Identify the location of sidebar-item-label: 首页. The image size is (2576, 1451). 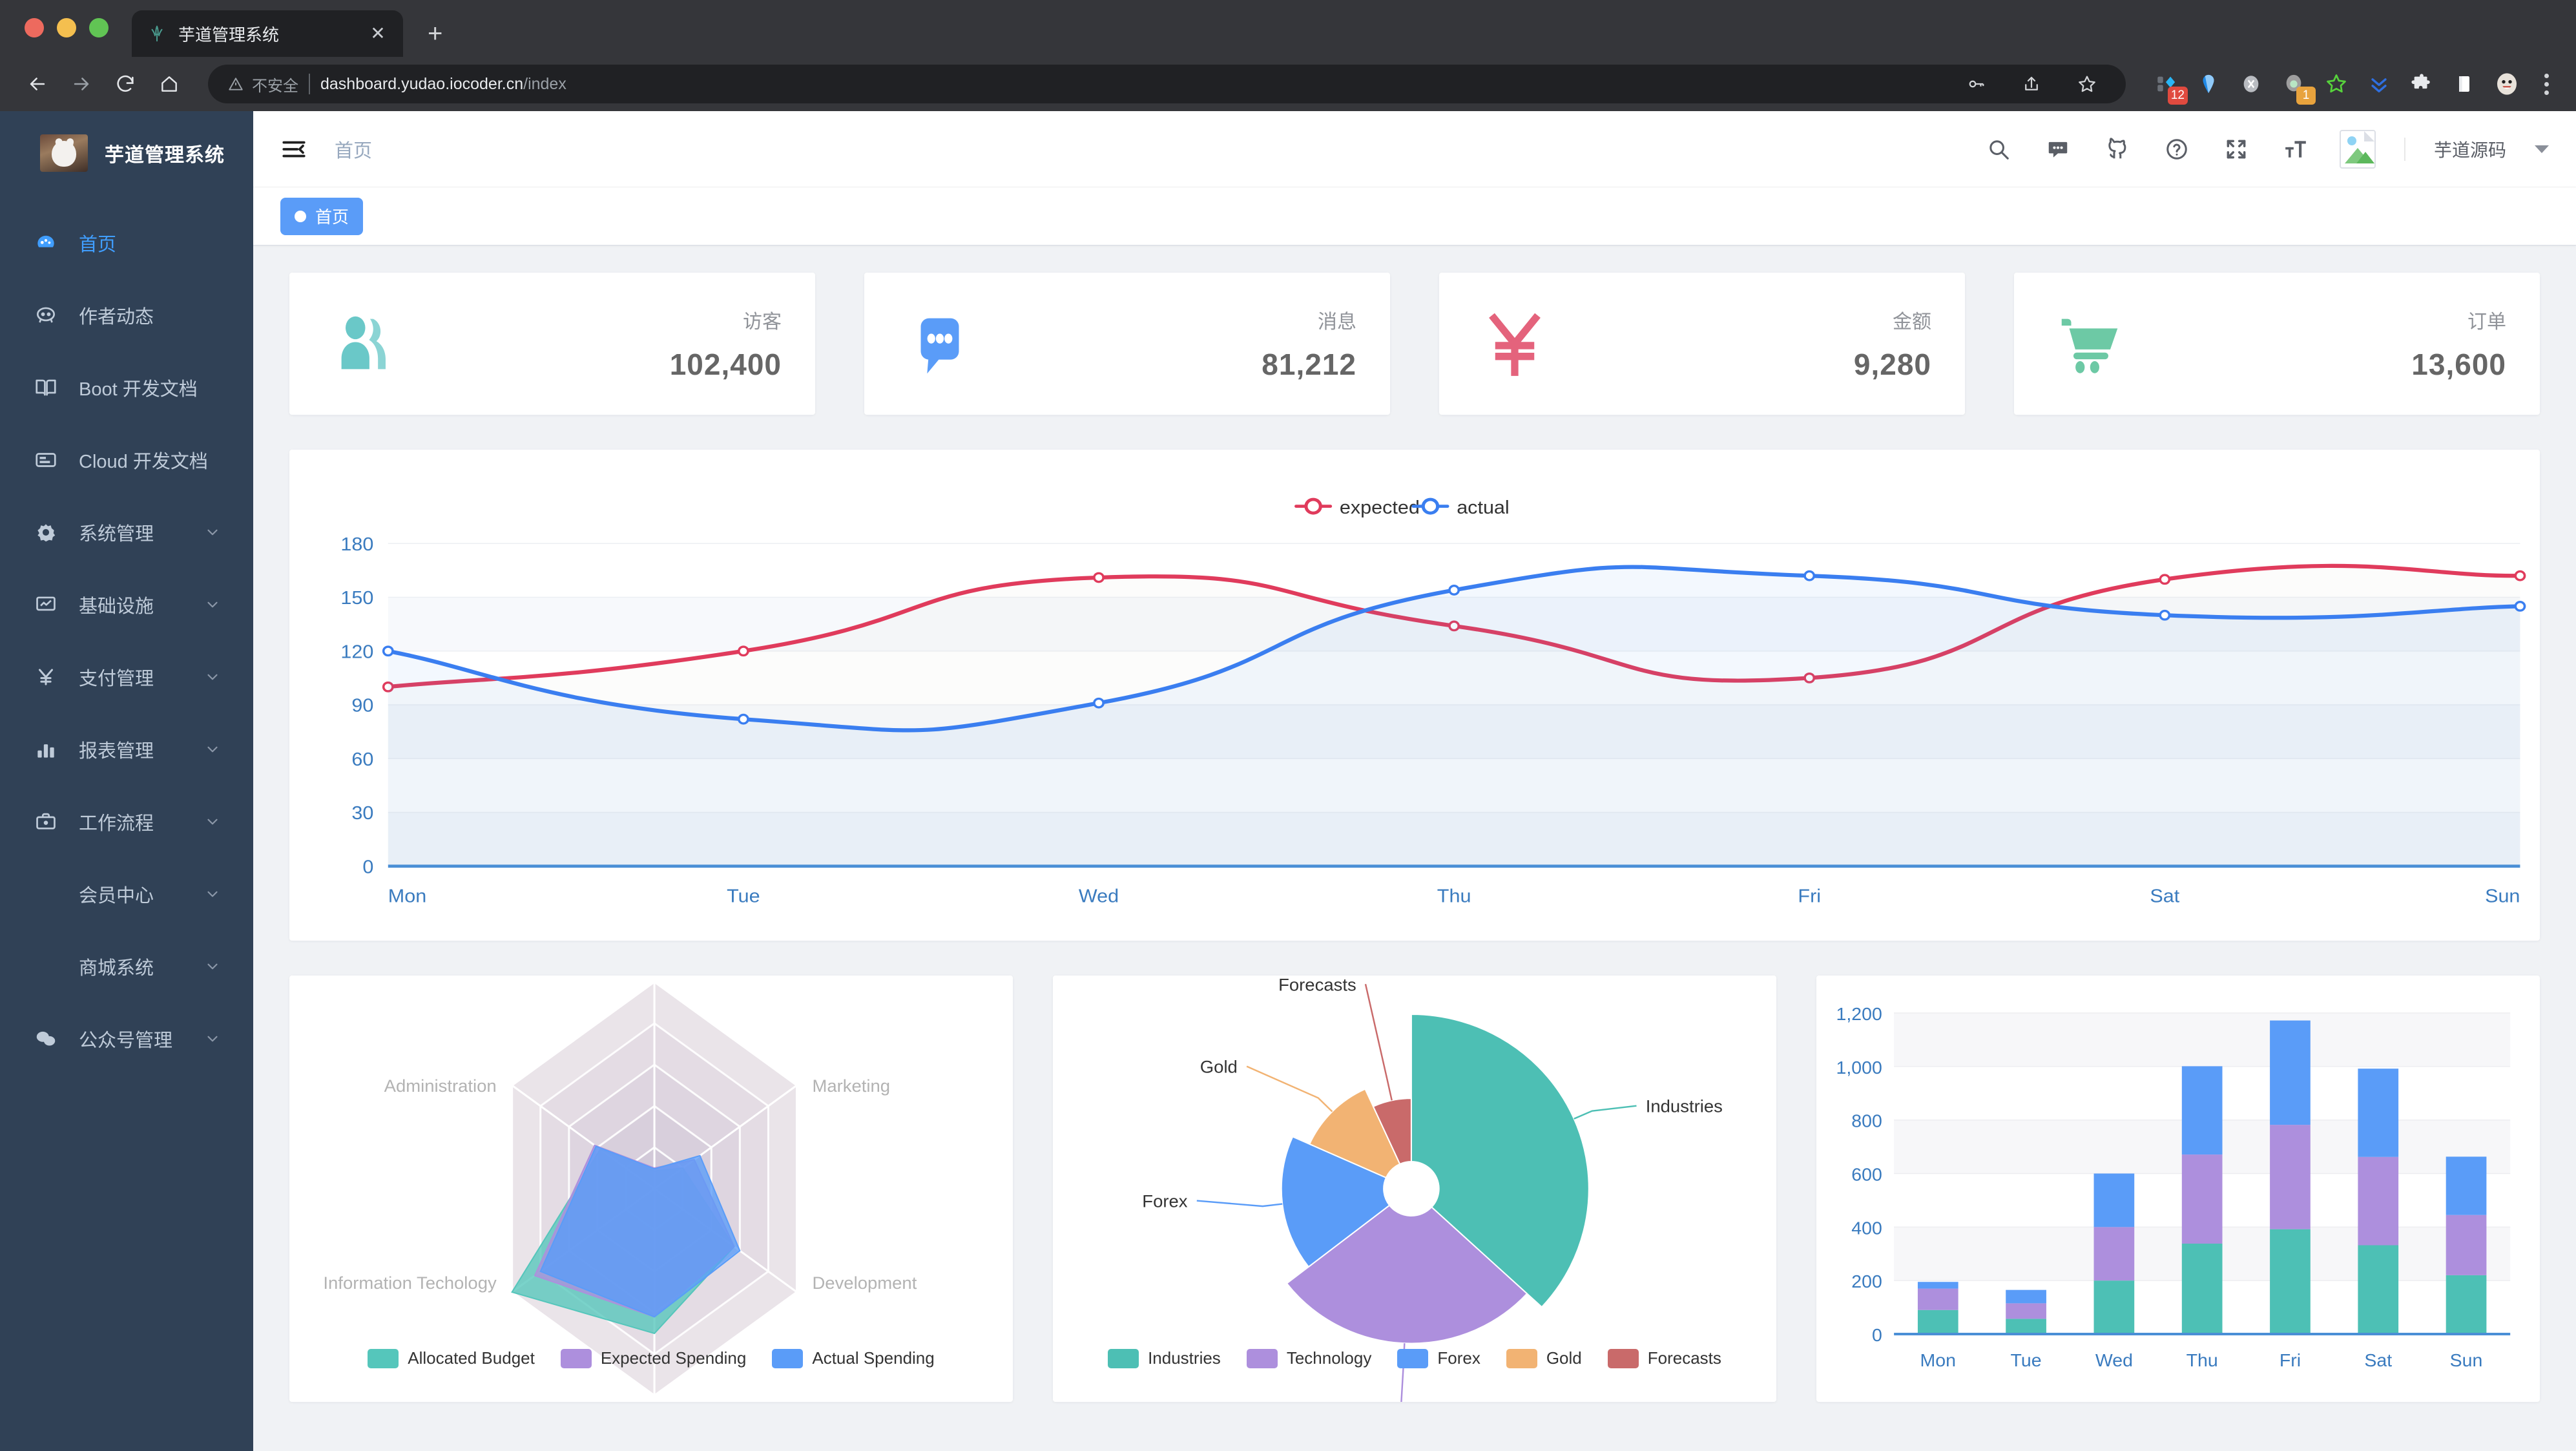
(98, 245).